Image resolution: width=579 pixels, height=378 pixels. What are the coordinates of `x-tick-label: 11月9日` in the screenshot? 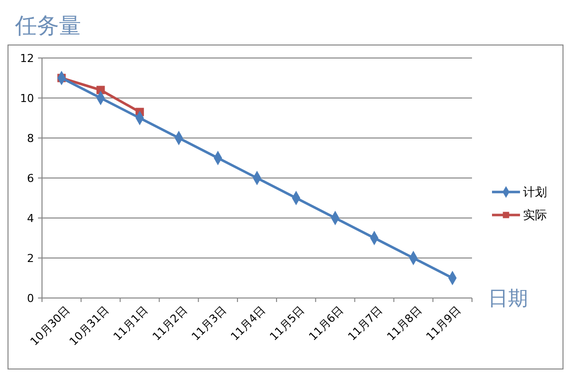 It's located at (444, 324).